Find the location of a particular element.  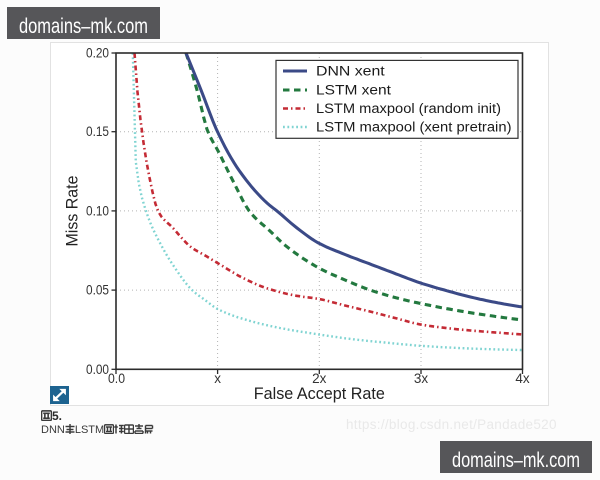

svg-text: 0.20 is located at coordinates (97, 53).